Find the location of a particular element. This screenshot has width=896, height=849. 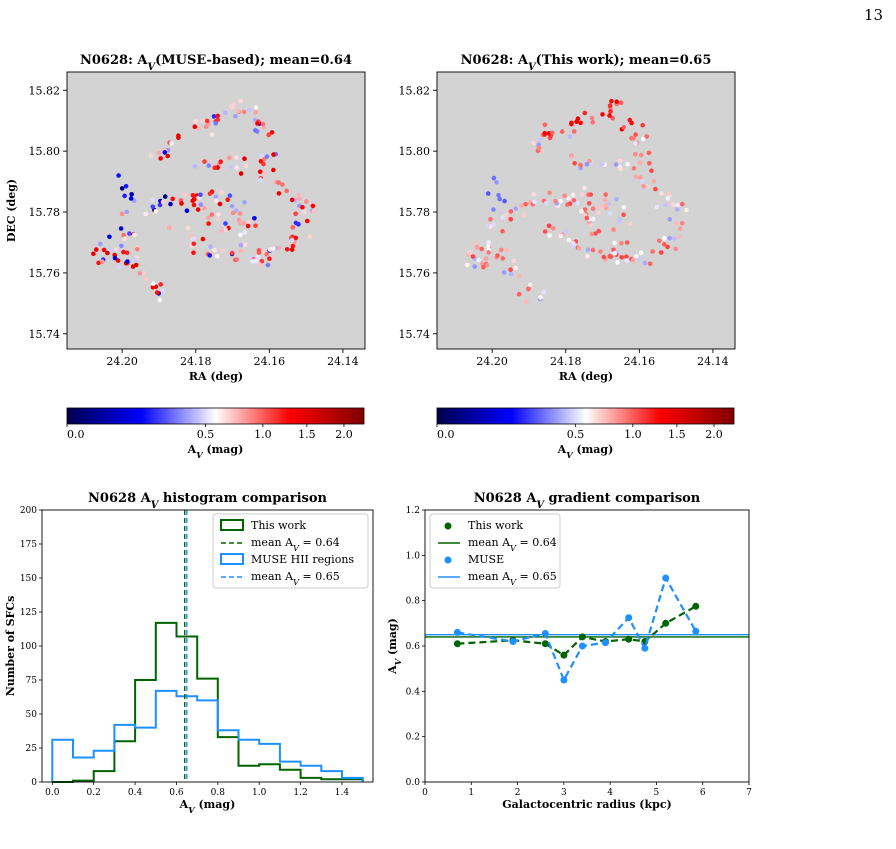

x-tick-label: 1.2 is located at coordinates (300, 793).